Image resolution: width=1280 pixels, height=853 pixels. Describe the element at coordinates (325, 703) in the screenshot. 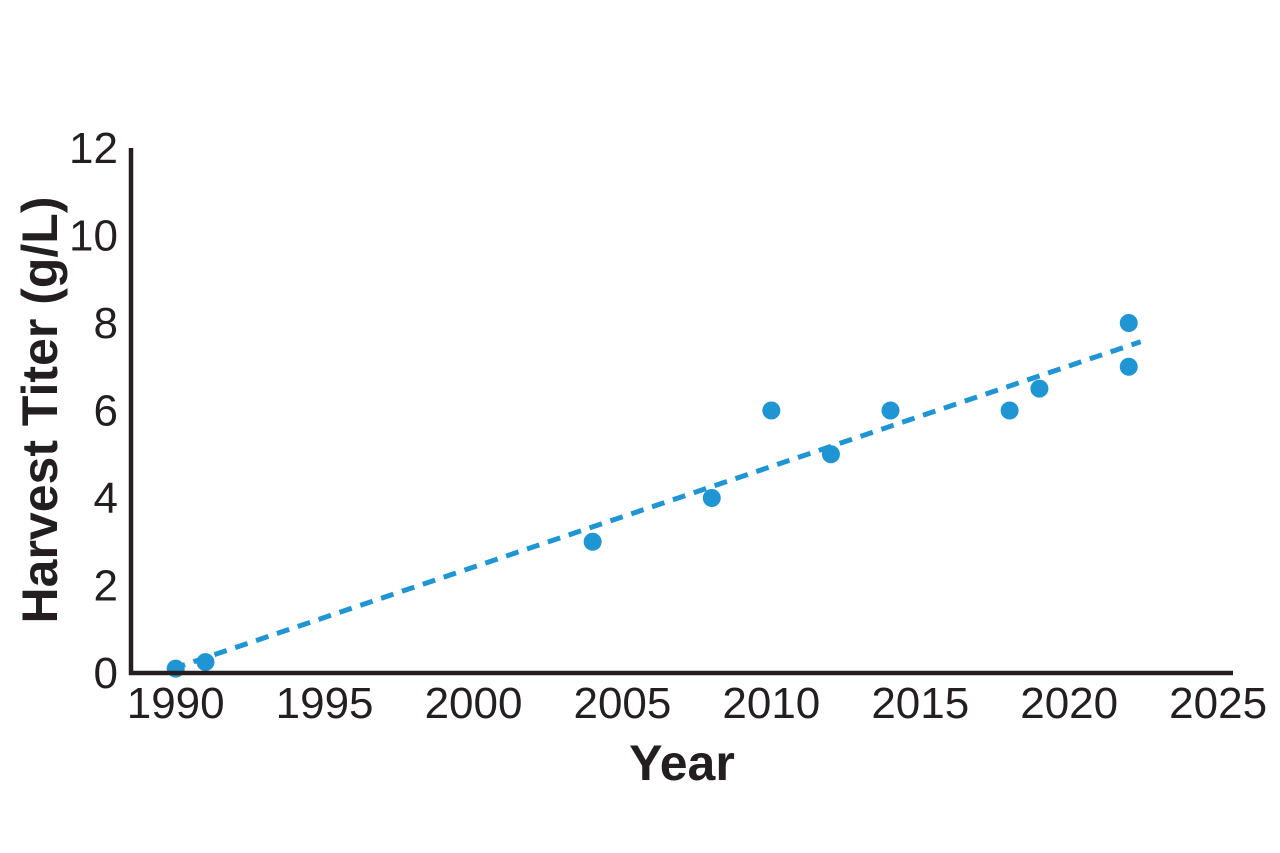

I see `x-tick-label: 1995` at that location.